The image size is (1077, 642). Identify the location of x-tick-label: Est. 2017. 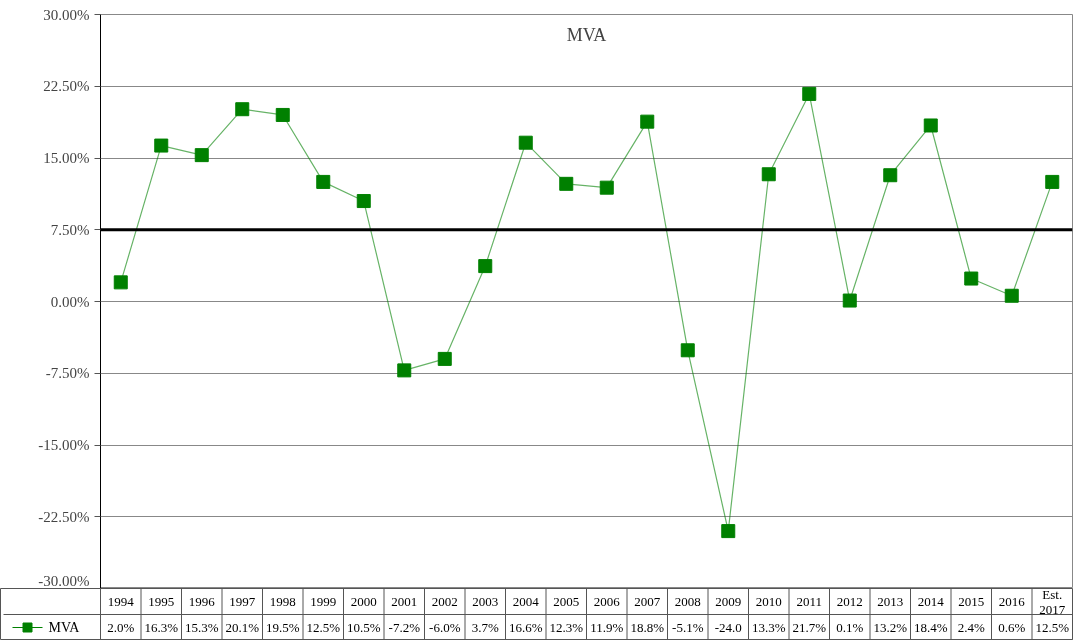
(1052, 601).